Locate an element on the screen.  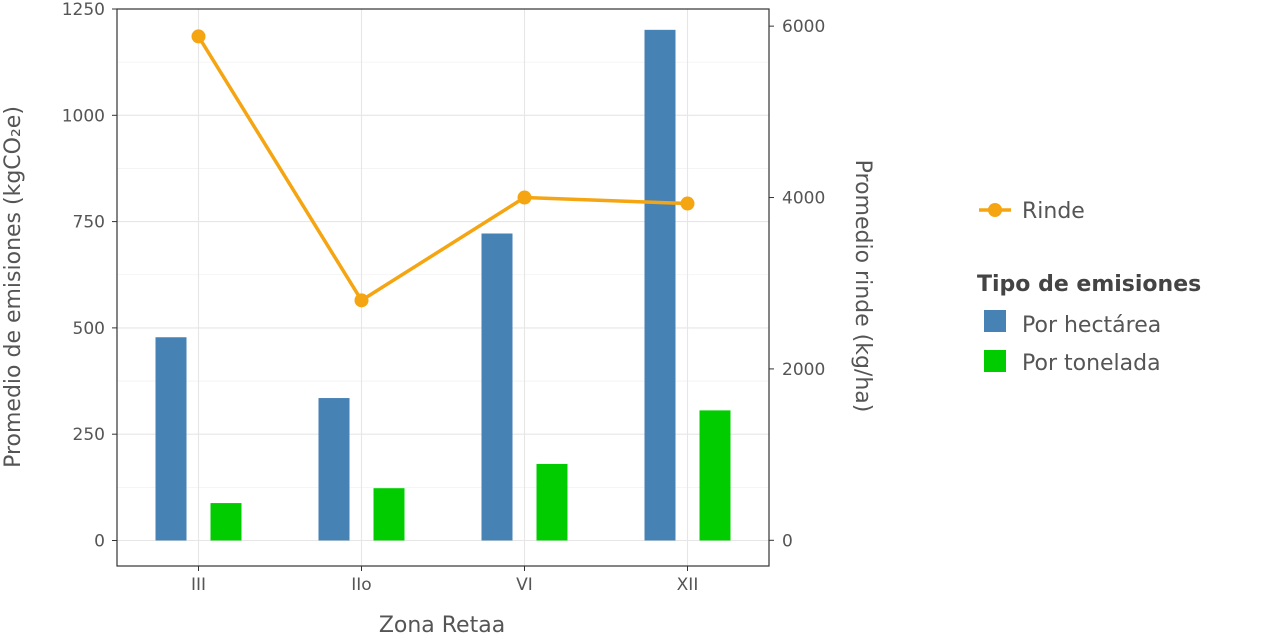
y-axis-right: 0 2000 4000 6000 is located at coordinates (797, 284).